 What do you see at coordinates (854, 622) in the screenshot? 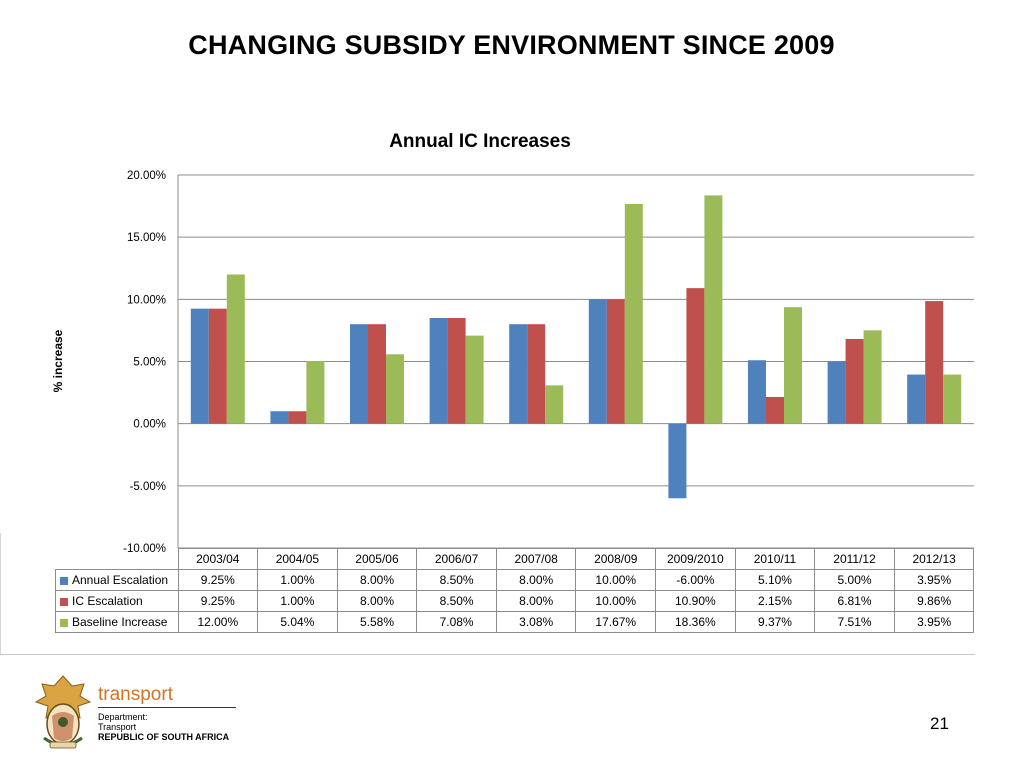
I see `data-value: 7.51%` at bounding box center [854, 622].